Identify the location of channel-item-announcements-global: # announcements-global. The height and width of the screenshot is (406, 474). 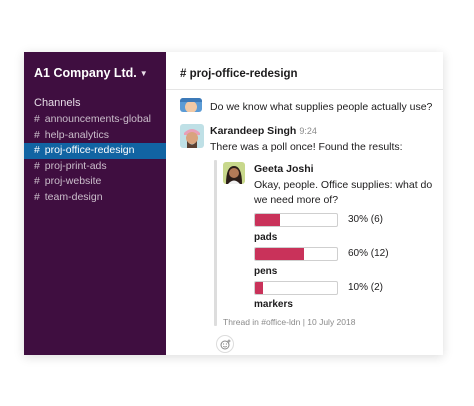
(93, 119).